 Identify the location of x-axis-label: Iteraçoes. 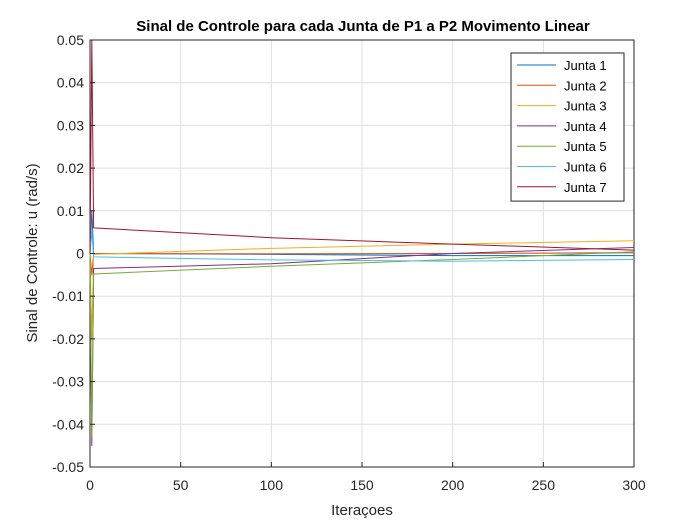
(362, 510).